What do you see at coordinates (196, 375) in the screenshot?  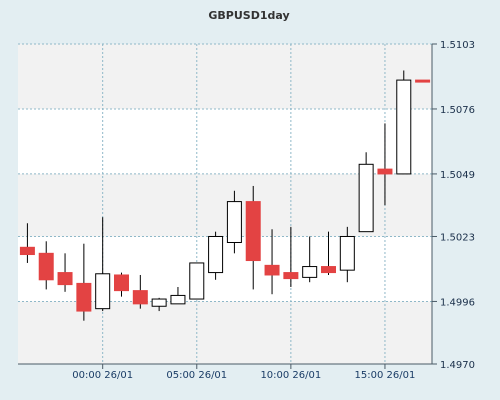 I see `x-tick-label: 05:00 26/01` at bounding box center [196, 375].